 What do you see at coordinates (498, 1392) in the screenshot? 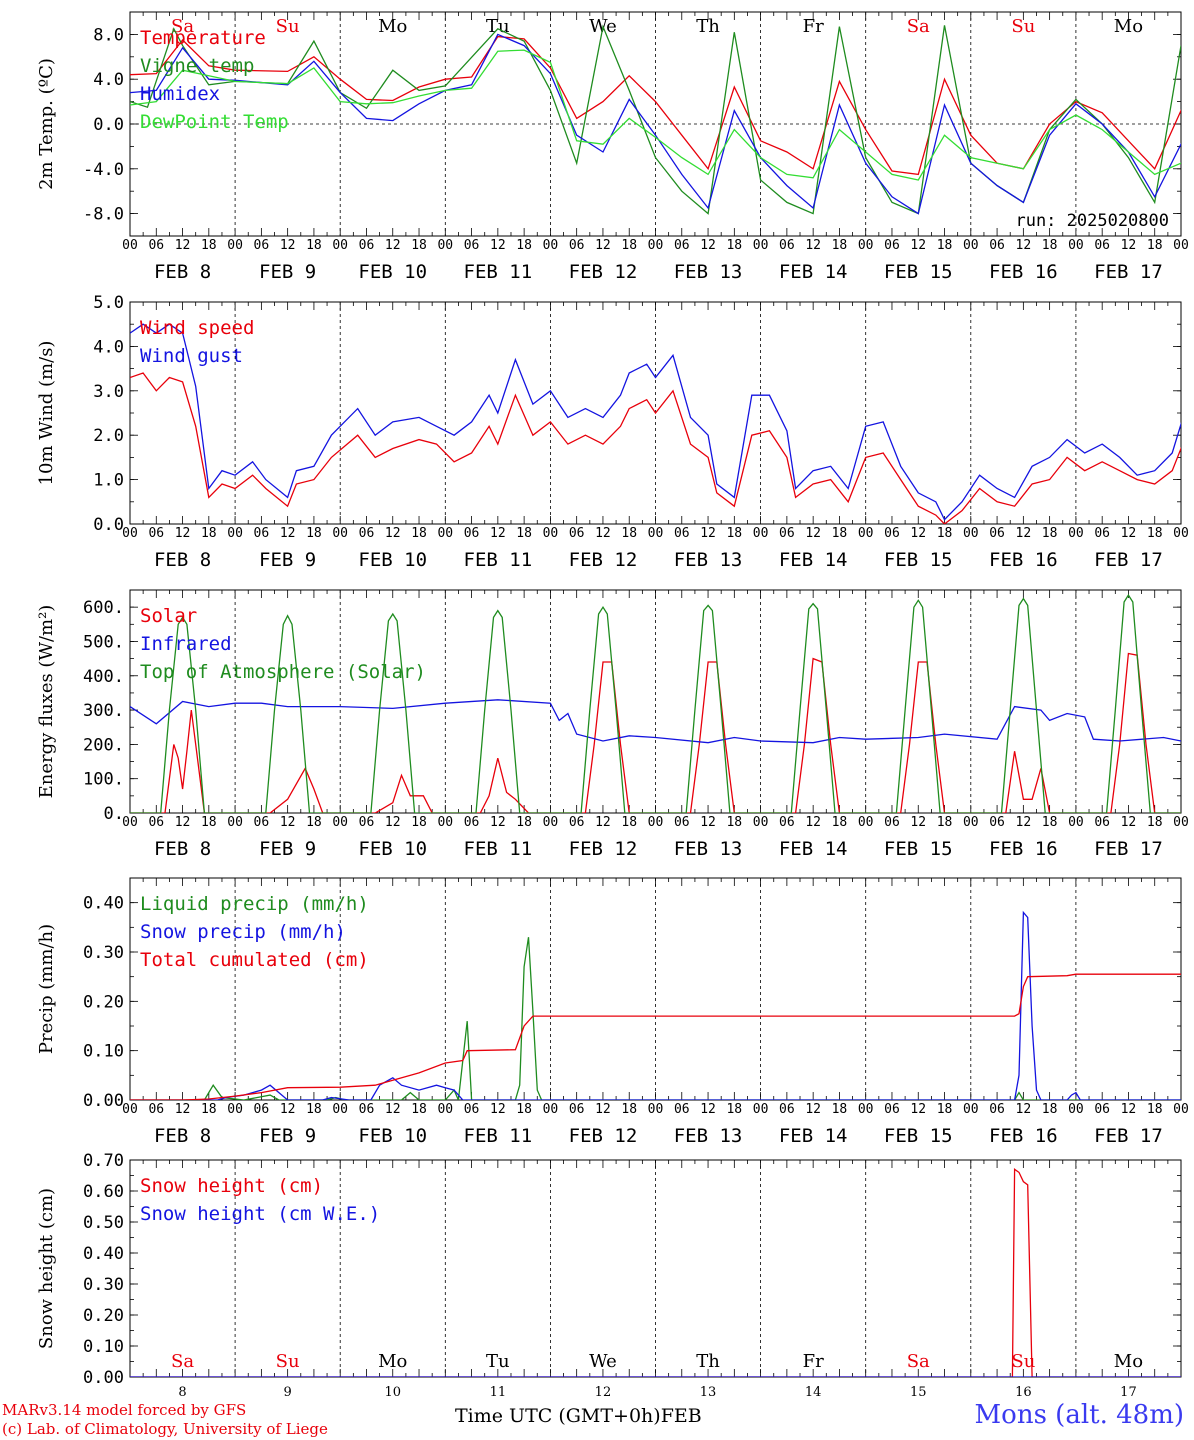
I see `date-label: 11` at bounding box center [498, 1392].